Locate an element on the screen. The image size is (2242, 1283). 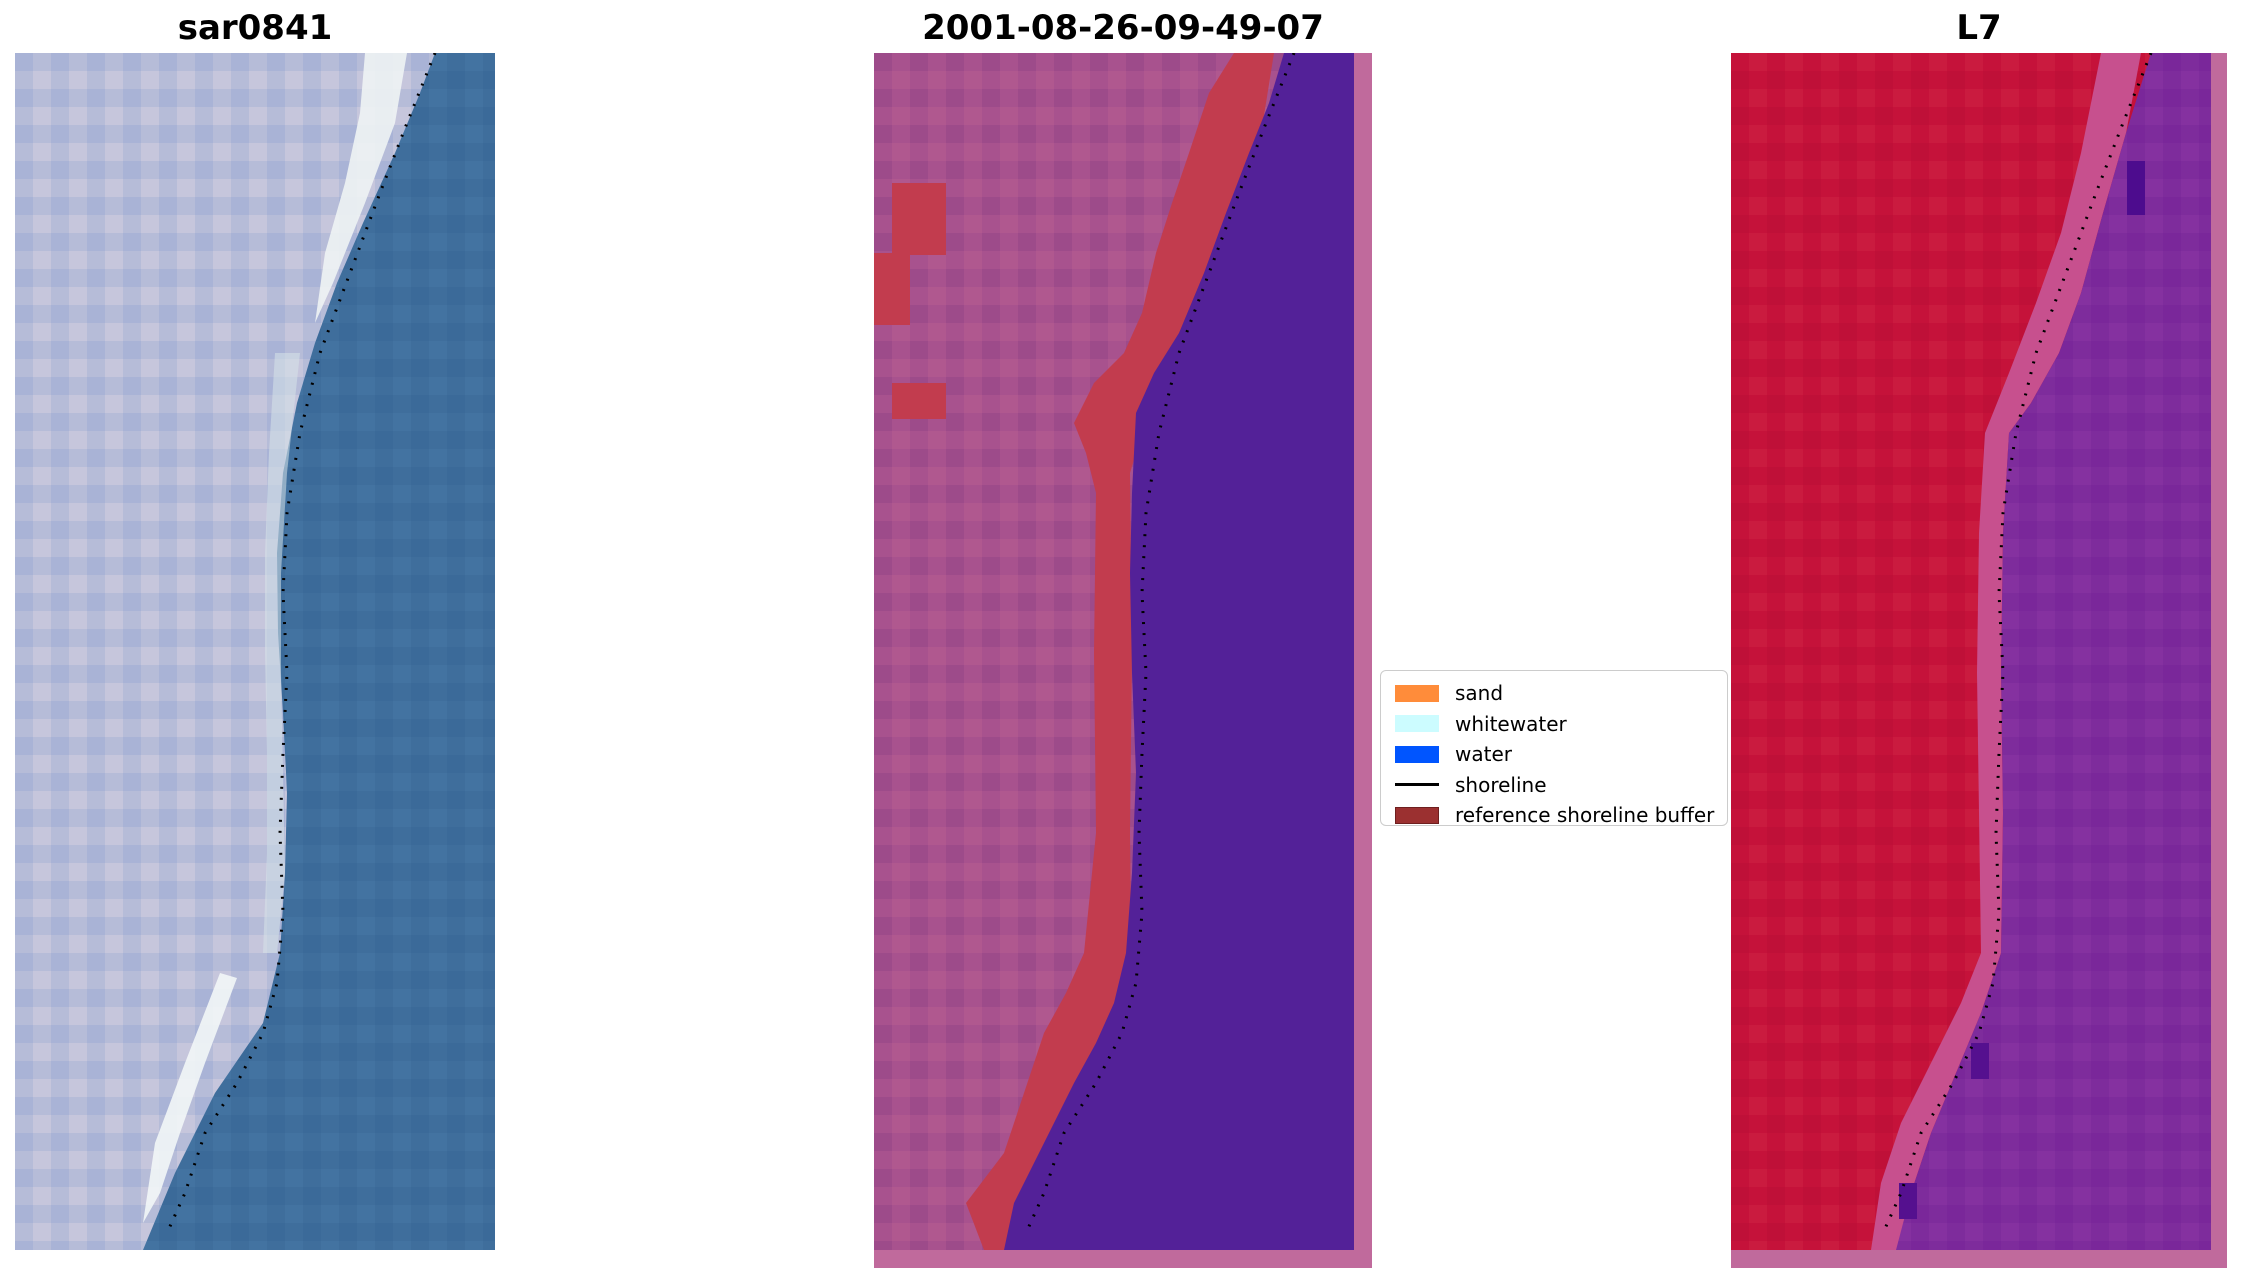
water-swatch is located at coordinates (1417, 754).